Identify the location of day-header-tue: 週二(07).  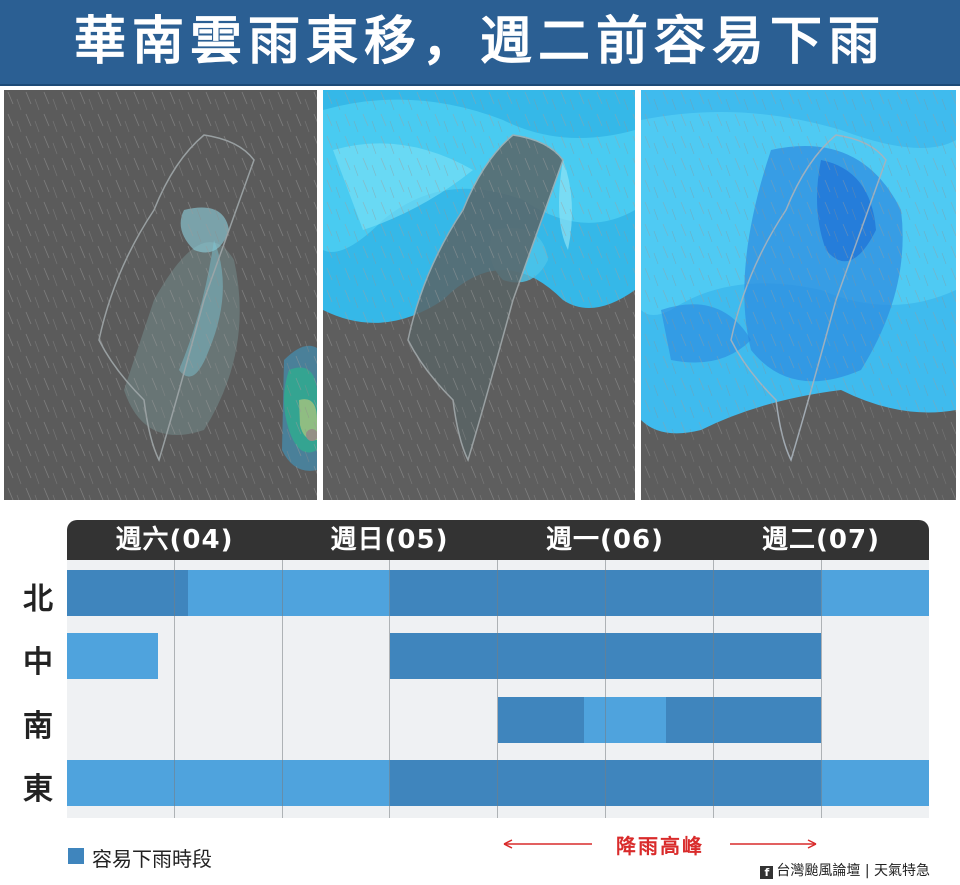
(821, 540).